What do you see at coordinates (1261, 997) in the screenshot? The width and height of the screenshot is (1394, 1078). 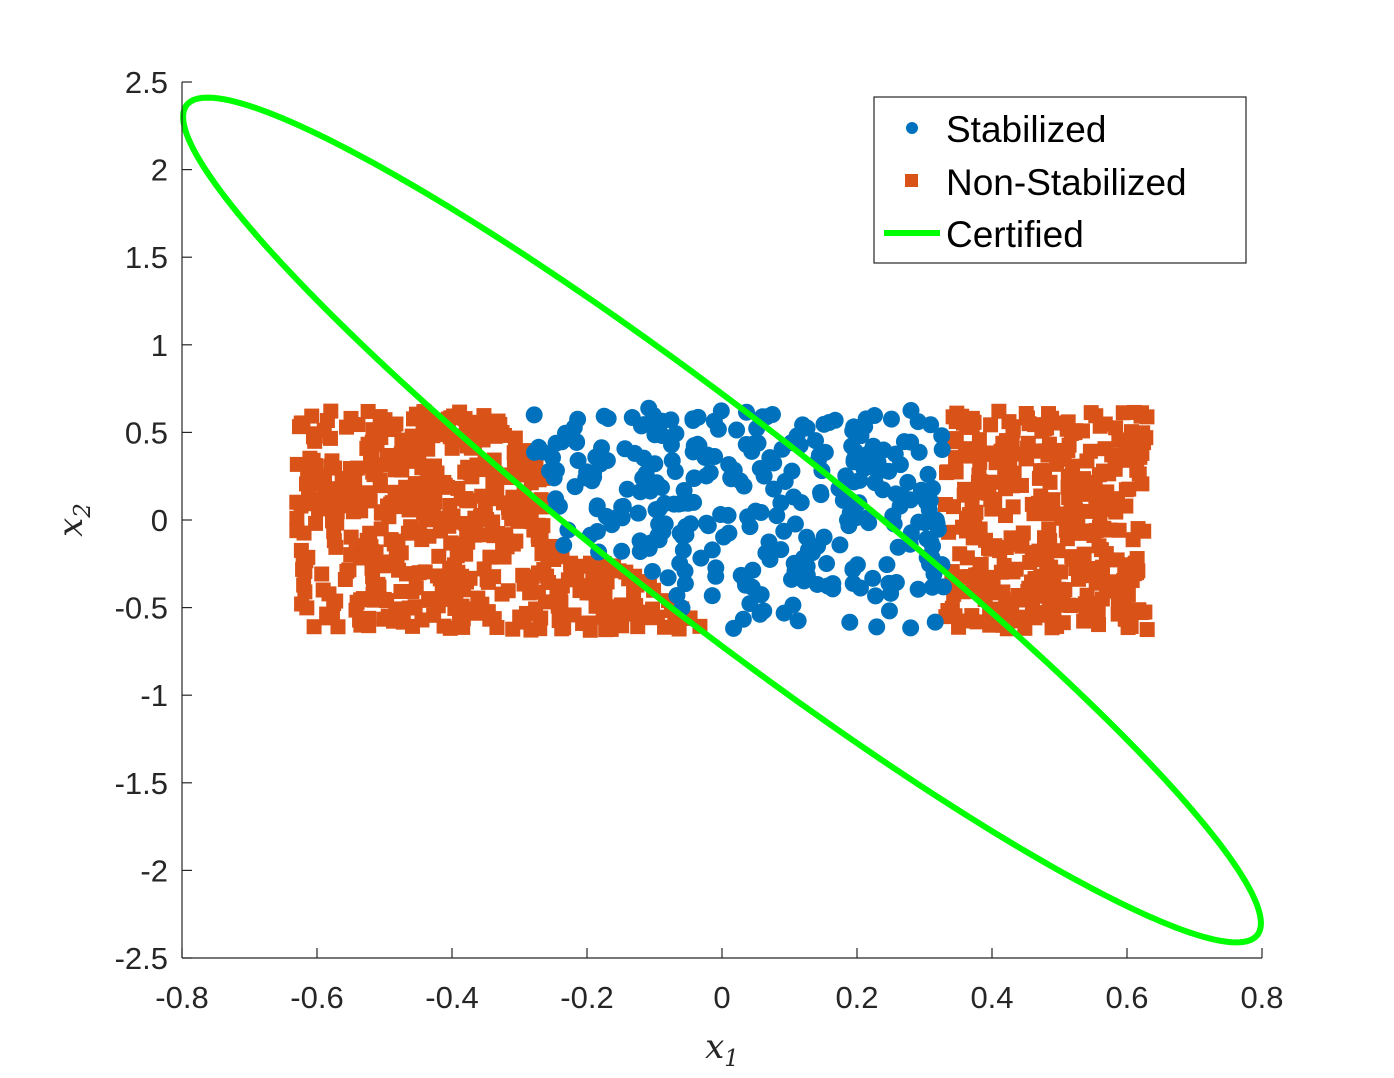 I see `x-tick-label: 0.8` at bounding box center [1261, 997].